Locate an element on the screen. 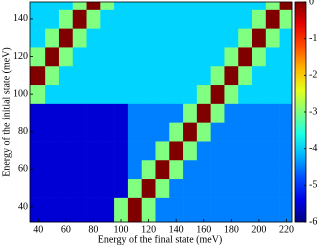  colorbar-tick-label: -2 is located at coordinates (313, 75).